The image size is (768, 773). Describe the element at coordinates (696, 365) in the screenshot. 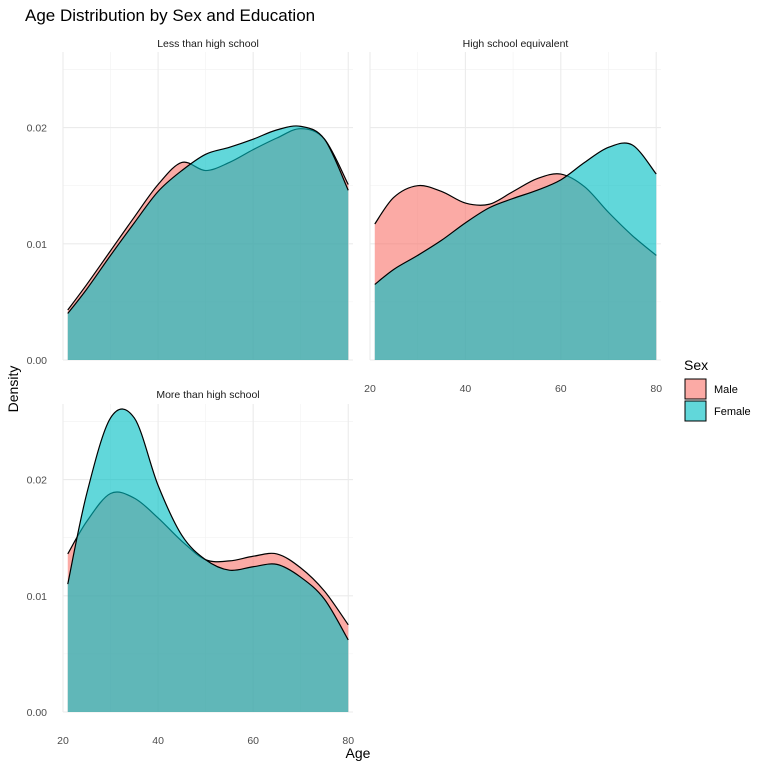

I see `legend-title: Sex` at that location.